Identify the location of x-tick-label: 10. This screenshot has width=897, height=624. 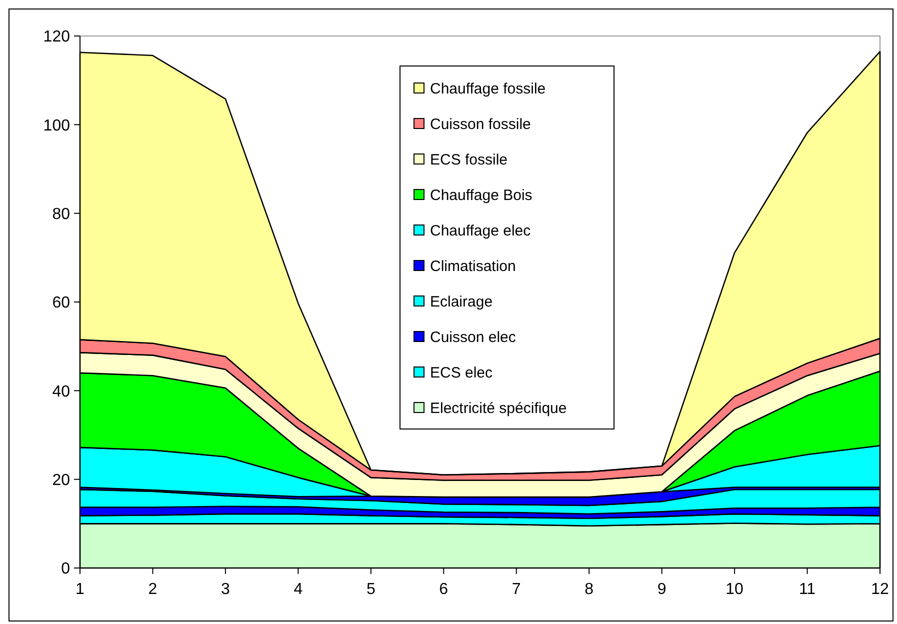
(735, 589).